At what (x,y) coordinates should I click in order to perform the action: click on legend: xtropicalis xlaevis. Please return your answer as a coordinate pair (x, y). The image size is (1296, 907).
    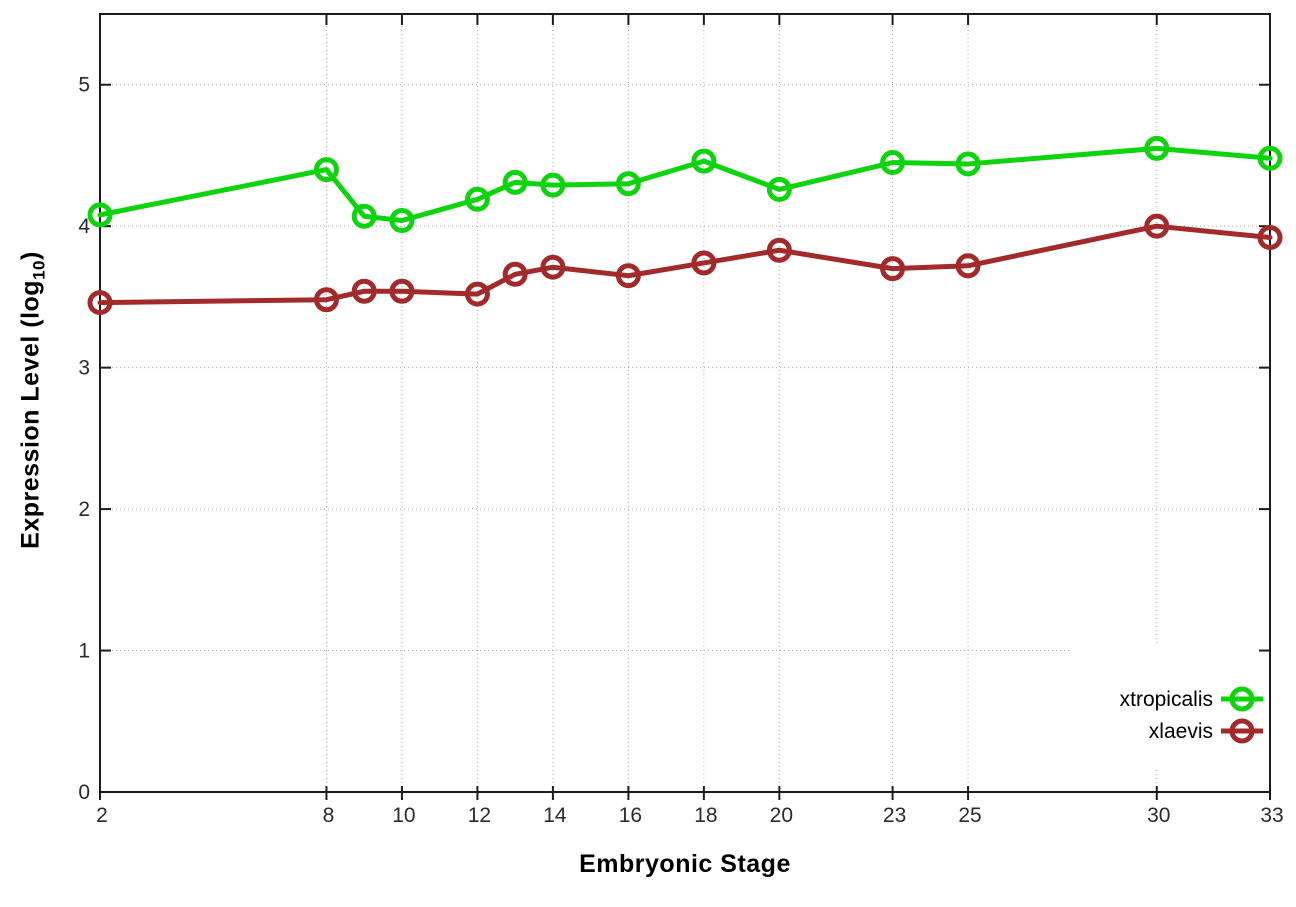
    Looking at the image, I should click on (1191, 715).